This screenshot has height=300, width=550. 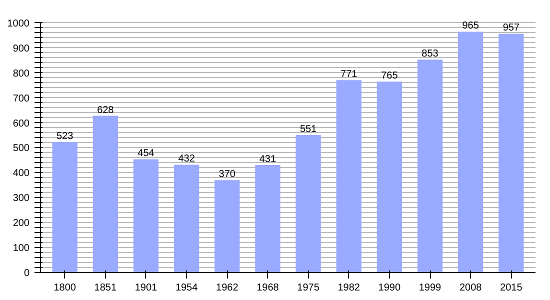 I want to click on x-tick-label: 1968, so click(x=268, y=288).